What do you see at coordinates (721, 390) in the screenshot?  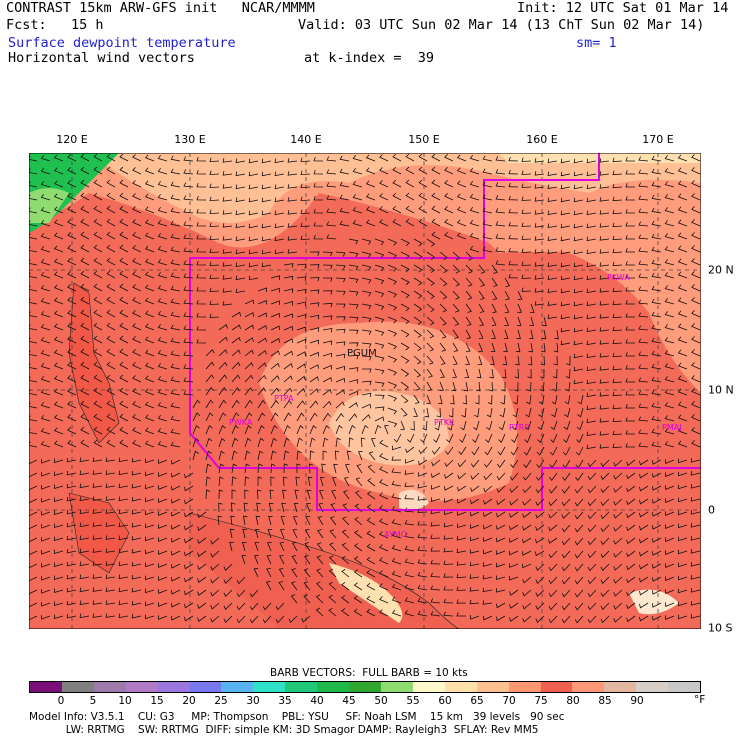 I see `lat-label-10n: 10 N` at bounding box center [721, 390].